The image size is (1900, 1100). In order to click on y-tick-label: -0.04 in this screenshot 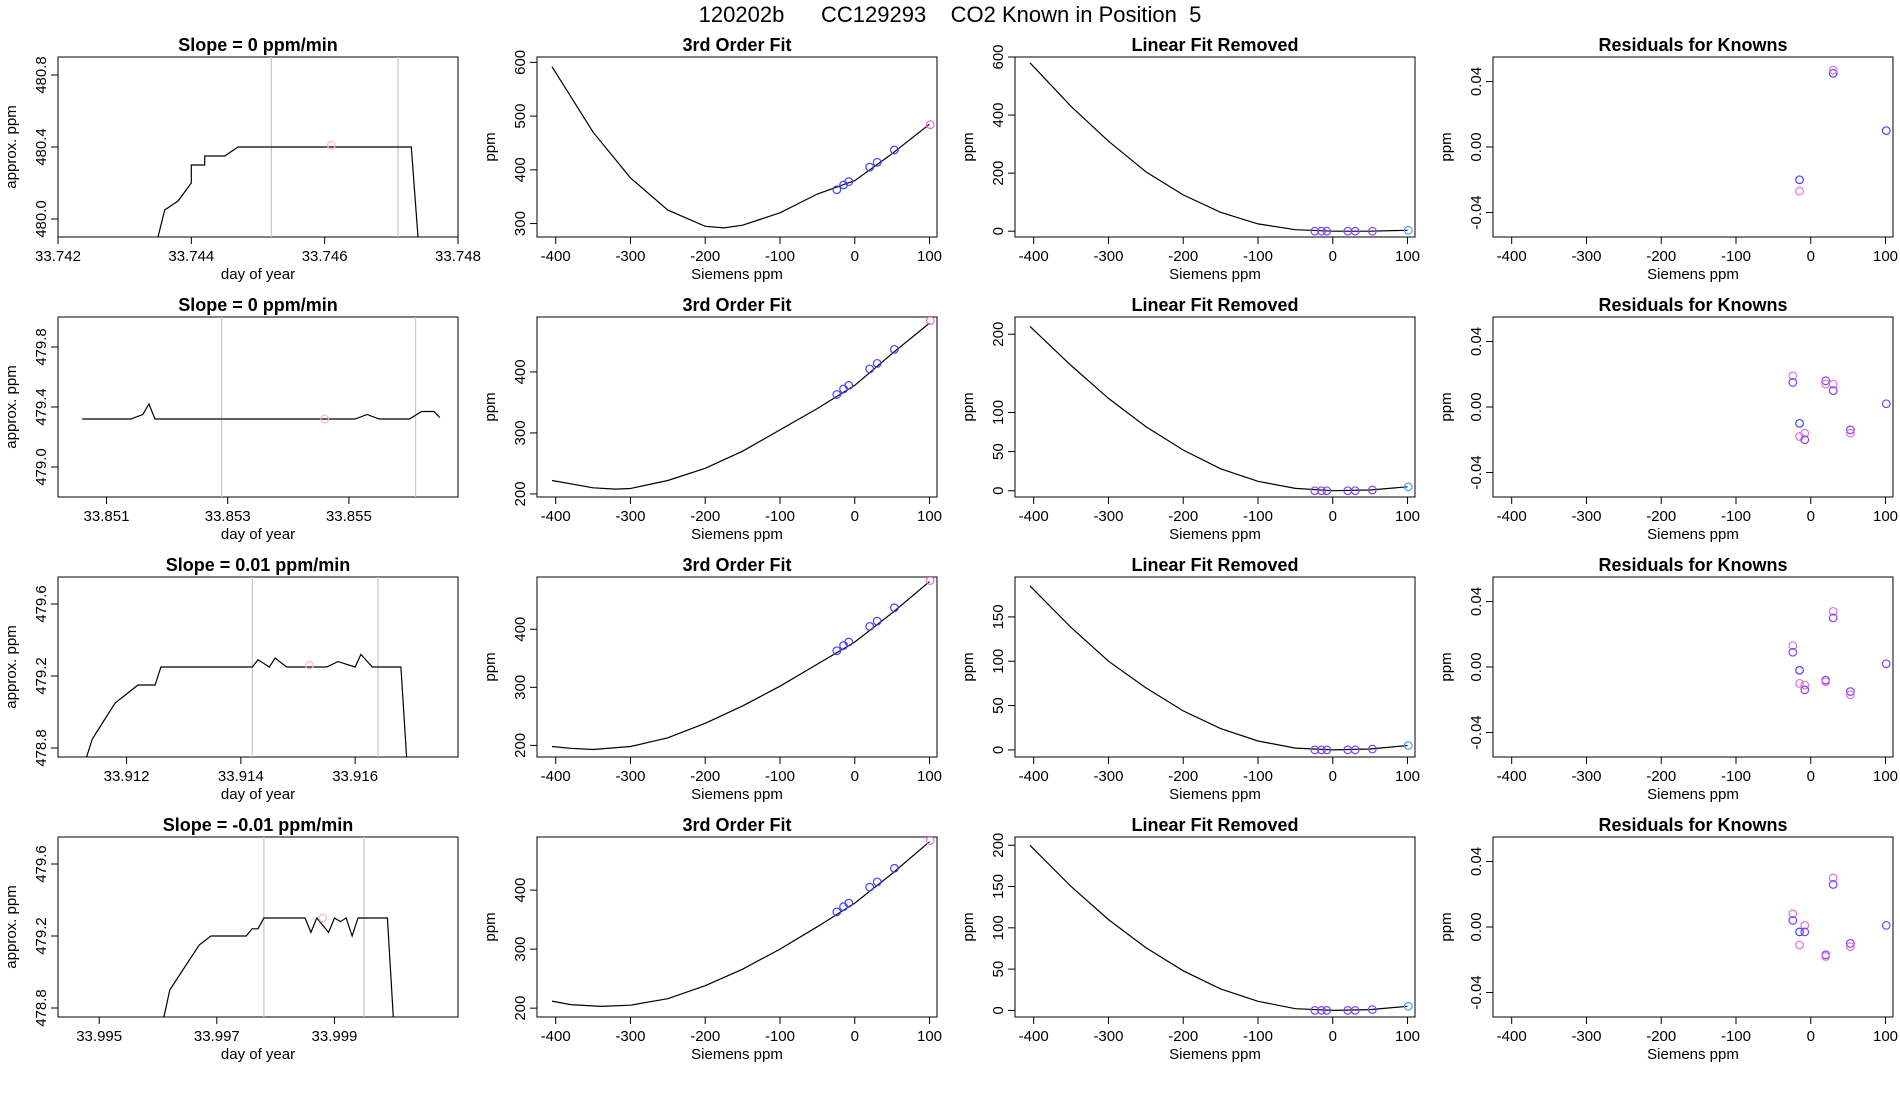, I will do `click(1476, 992)`.